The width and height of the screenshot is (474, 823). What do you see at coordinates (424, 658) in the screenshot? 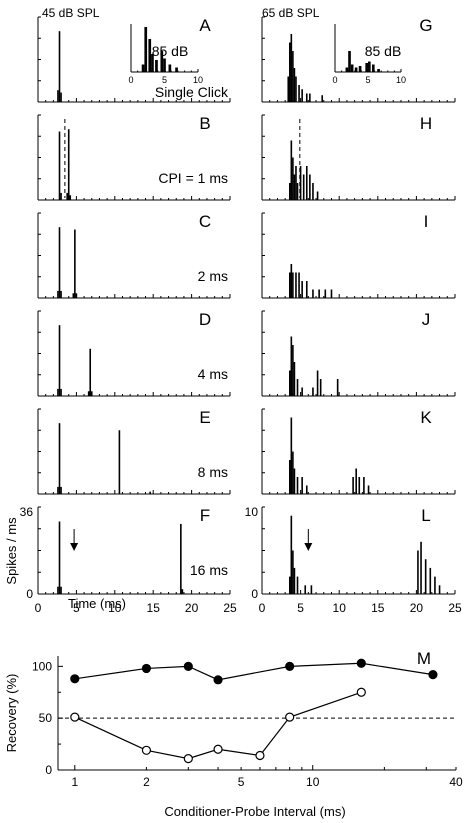
I see `panel-label-m: M` at bounding box center [424, 658].